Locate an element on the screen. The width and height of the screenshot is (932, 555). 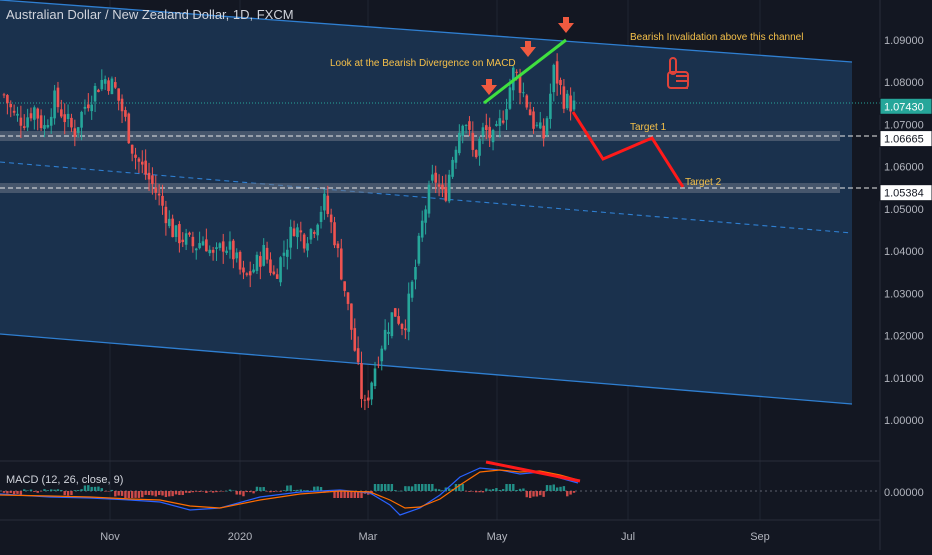
channel-upper-line is located at coordinates (426, 31).